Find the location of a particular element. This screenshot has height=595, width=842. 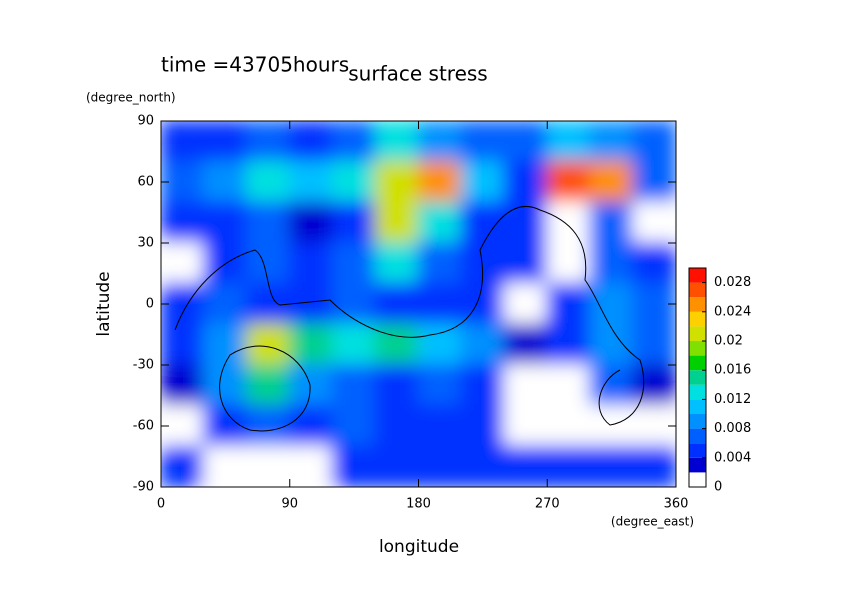

colorbar-tick-label: 0.016 is located at coordinates (732, 370).